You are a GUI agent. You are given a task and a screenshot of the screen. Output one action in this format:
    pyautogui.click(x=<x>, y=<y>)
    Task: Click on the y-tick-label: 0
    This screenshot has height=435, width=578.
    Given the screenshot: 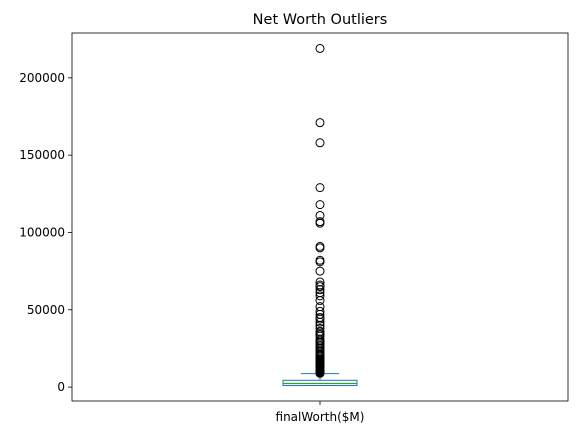 What is the action you would take?
    pyautogui.click(x=61, y=387)
    